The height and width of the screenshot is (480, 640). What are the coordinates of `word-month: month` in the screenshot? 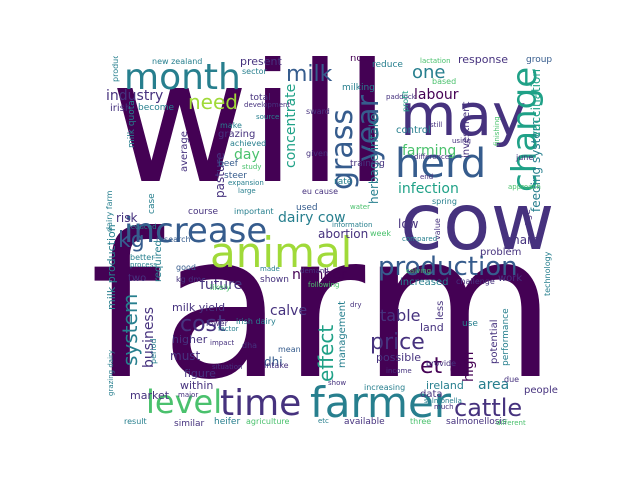 It's located at (182, 77).